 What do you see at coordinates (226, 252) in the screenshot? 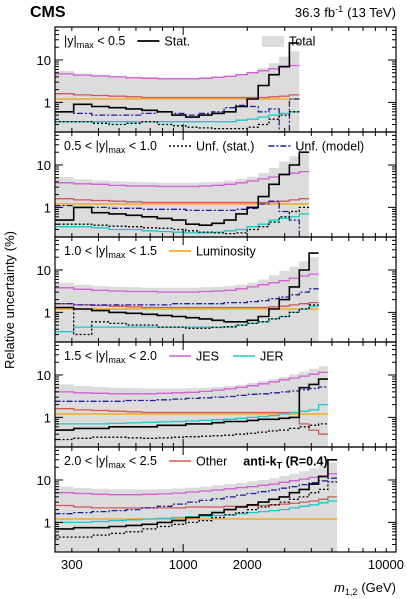
I see `legend-label: Luminosity` at bounding box center [226, 252].